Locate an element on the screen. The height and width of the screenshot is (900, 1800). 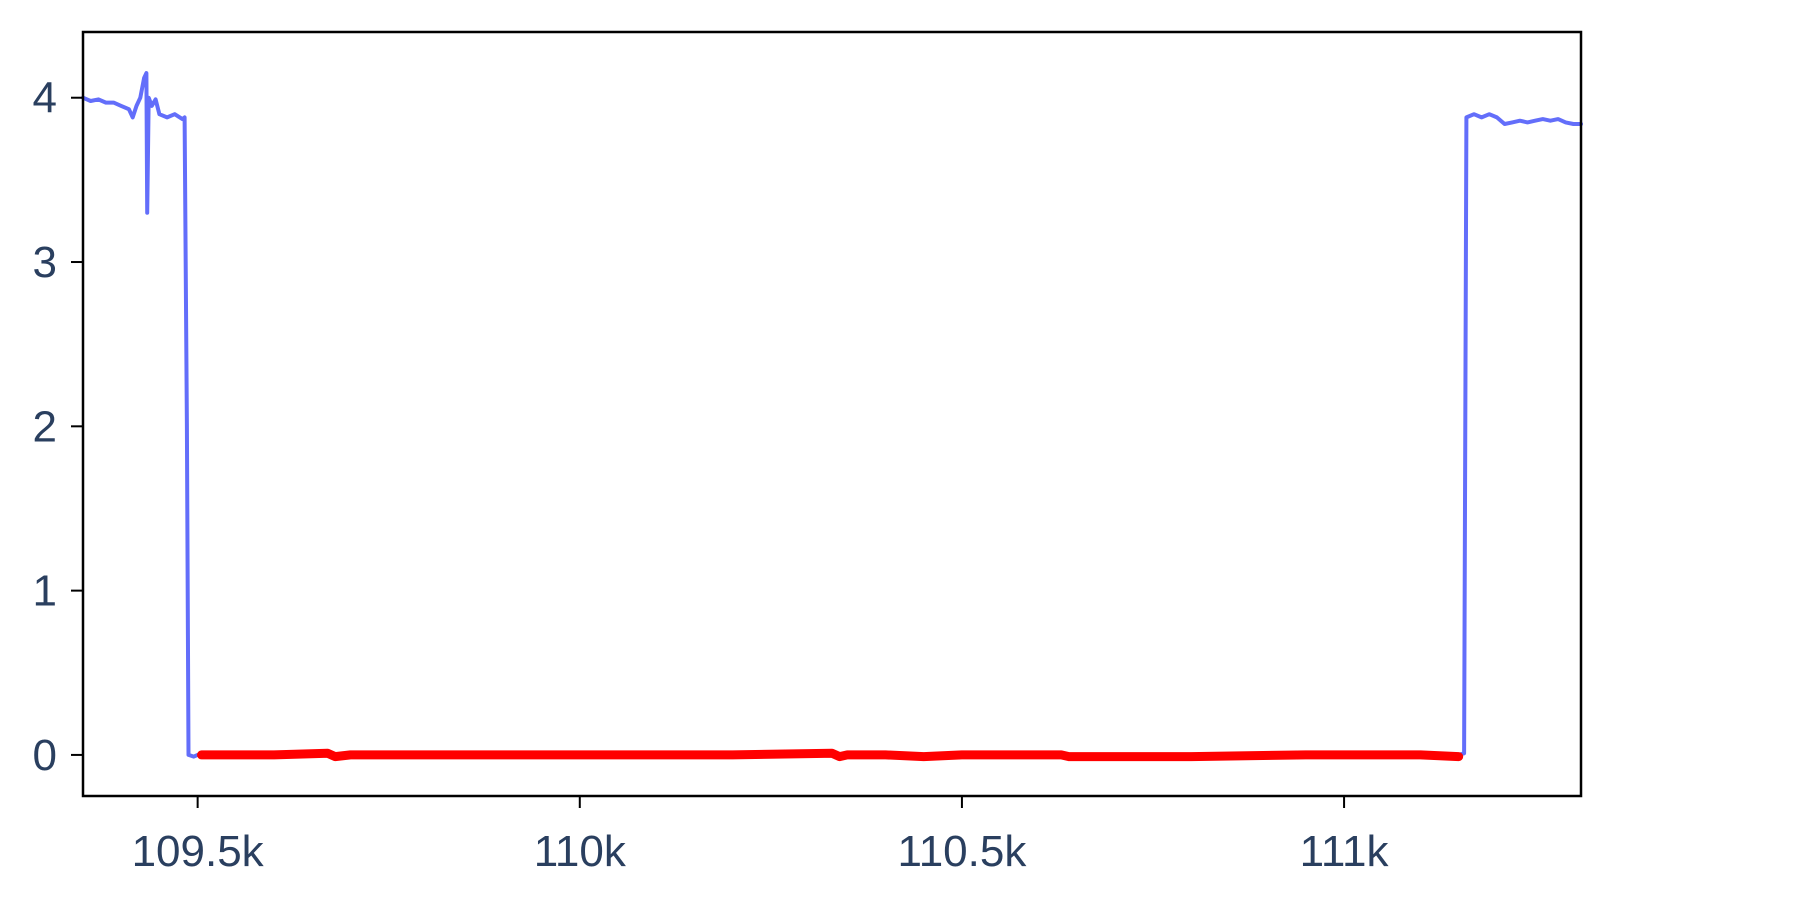
y-tick-label: 4 is located at coordinates (45, 98).